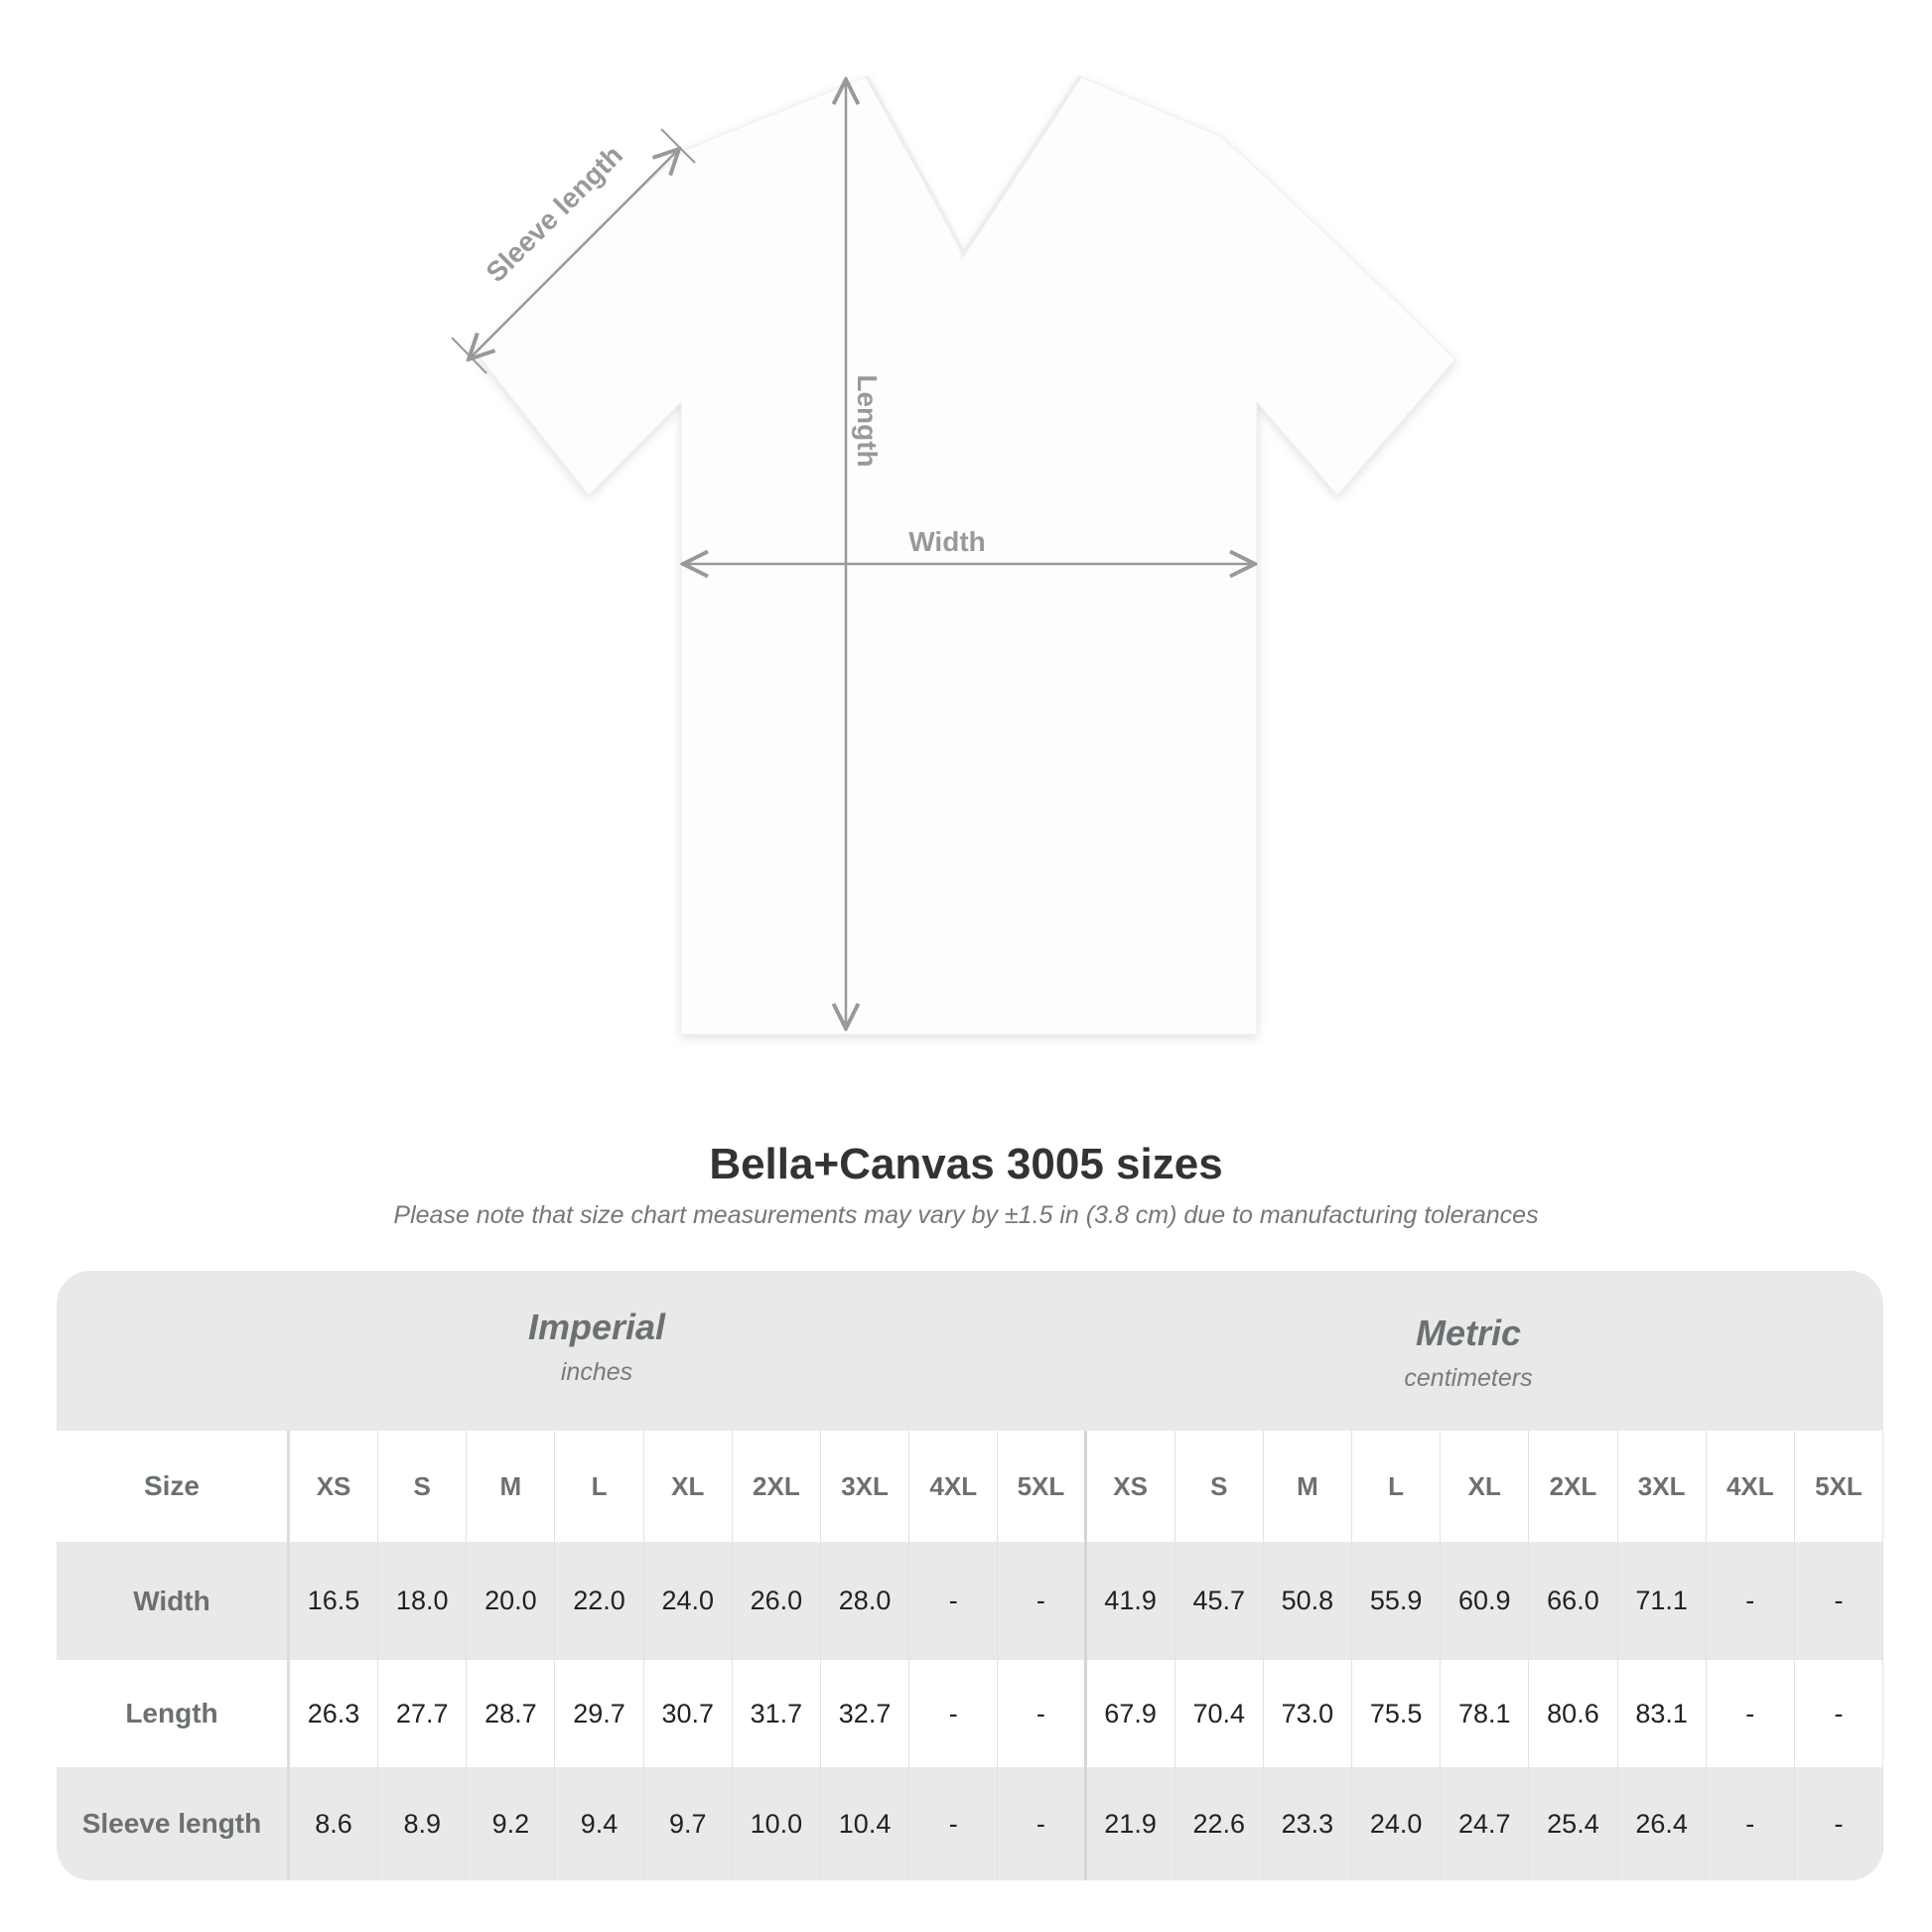 The width and height of the screenshot is (1932, 1932). Describe the element at coordinates (173, 1714) in the screenshot. I see `row-label: Length` at that location.